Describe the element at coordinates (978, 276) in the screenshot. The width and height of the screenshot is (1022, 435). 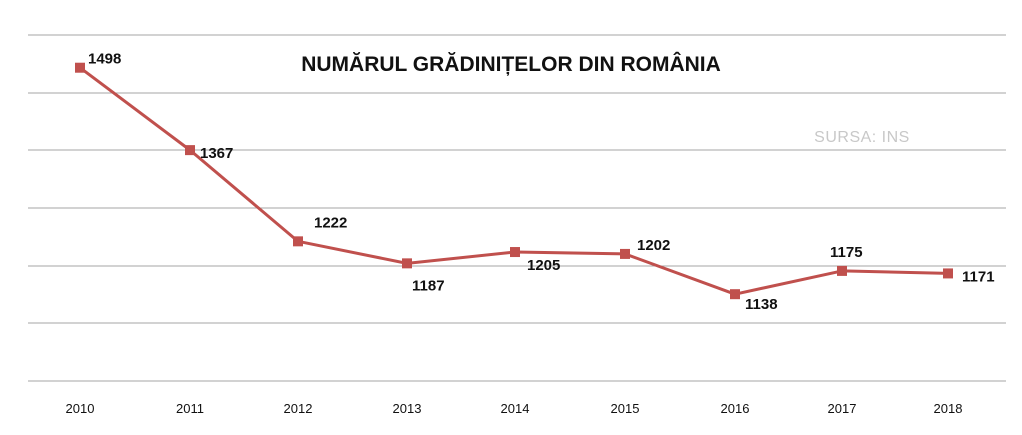
I see `data-label: 1171` at that location.